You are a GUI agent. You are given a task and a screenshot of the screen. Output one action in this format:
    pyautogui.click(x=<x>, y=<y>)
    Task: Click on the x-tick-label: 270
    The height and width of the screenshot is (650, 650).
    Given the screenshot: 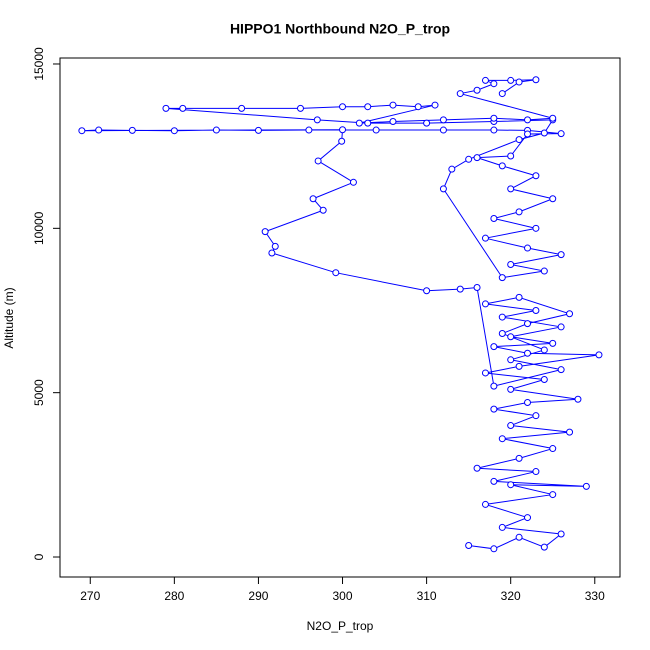 What is the action you would take?
    pyautogui.click(x=90, y=596)
    